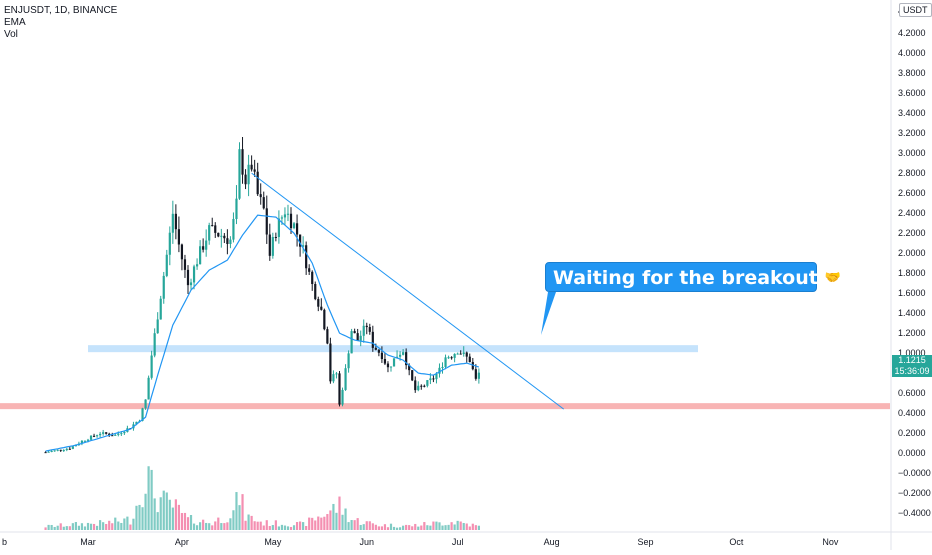 The height and width of the screenshot is (555, 932). Describe the element at coordinates (912, 93) in the screenshot. I see `price-tick-label: 3.6000` at that location.